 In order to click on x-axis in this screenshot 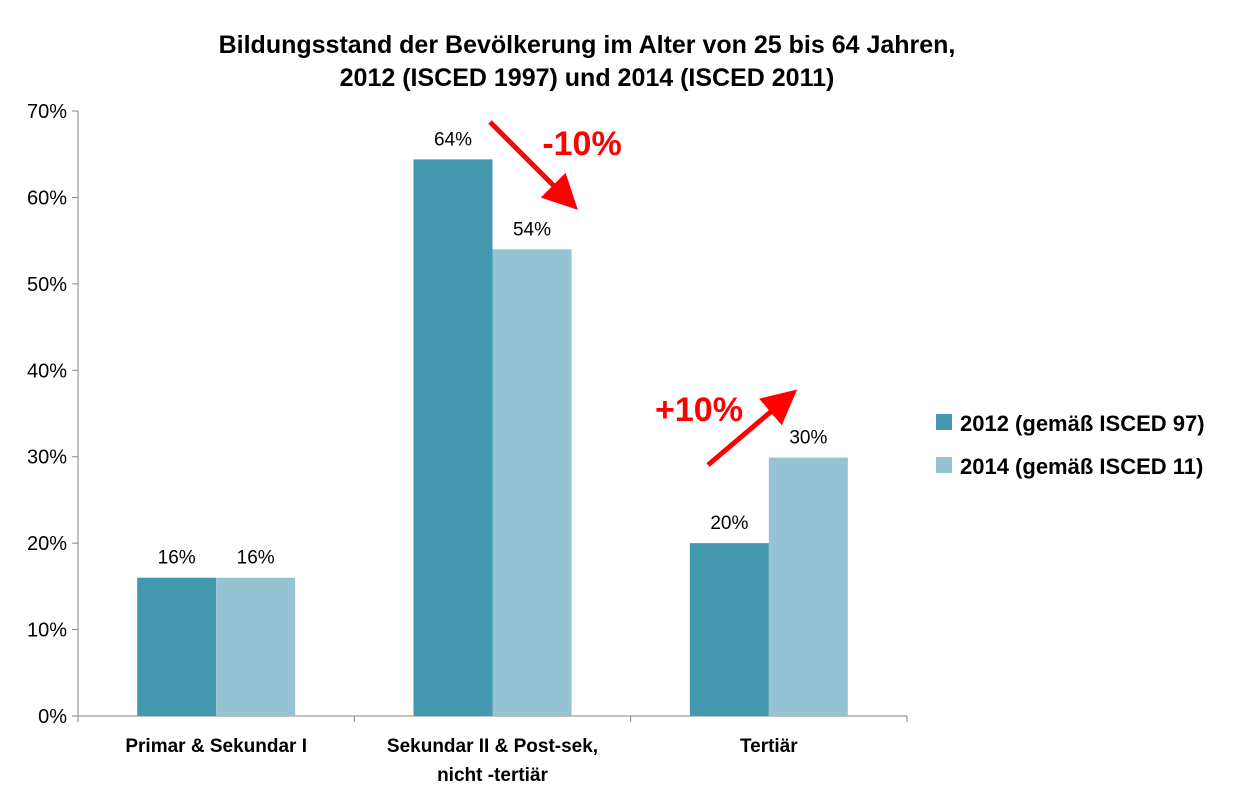, I will do `click(492, 718)`.